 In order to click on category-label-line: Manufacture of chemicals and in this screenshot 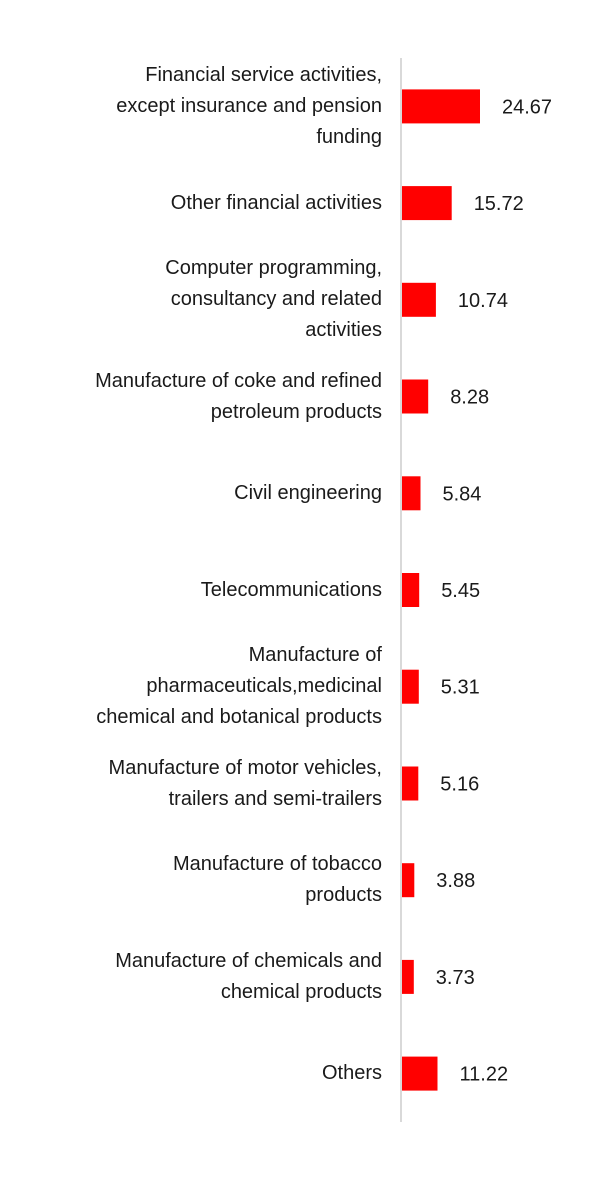, I will do `click(248, 960)`.